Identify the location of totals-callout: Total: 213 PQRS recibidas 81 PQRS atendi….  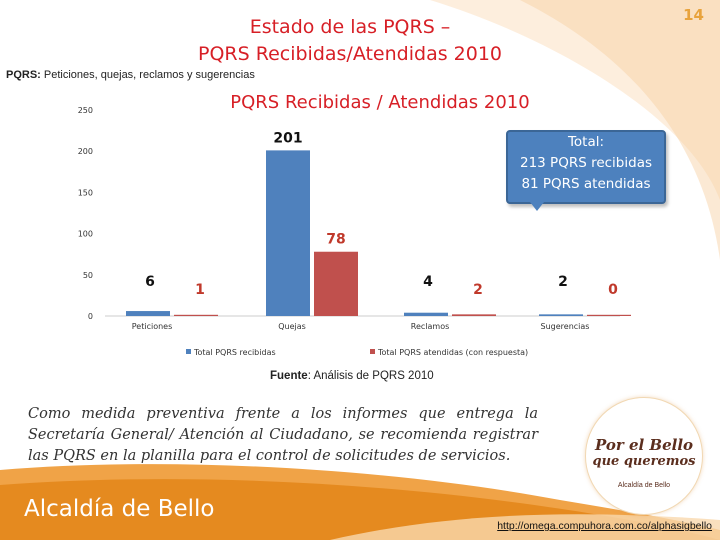
(586, 167).